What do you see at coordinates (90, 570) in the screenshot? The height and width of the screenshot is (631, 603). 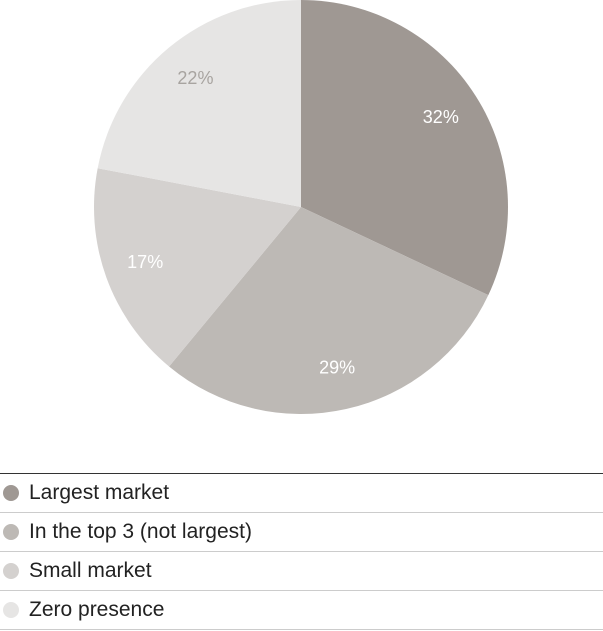 I see `legend-label: Small market` at bounding box center [90, 570].